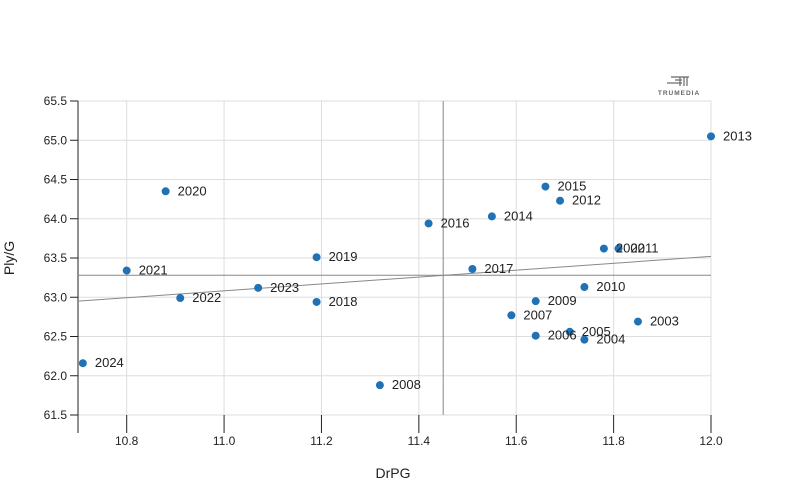 This screenshot has width=787, height=495. Describe the element at coordinates (192, 190) in the screenshot. I see `point-label: 2020` at that location.